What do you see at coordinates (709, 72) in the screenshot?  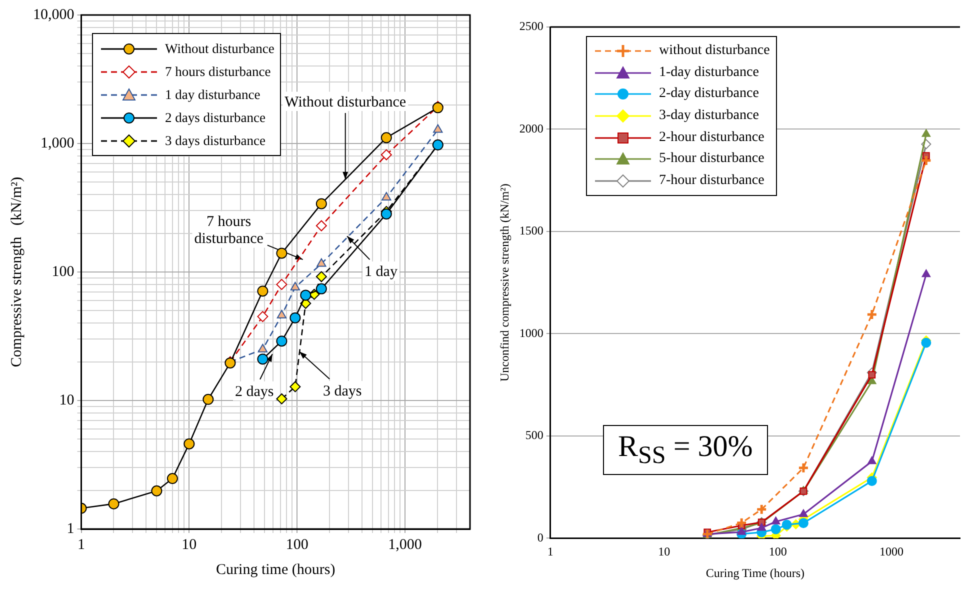 I see `legend-label: 1-day disturbance` at bounding box center [709, 72].